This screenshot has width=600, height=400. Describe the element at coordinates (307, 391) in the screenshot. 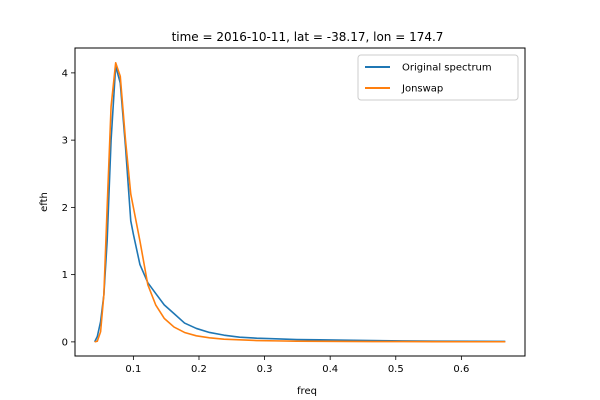

I see `x-axis-label: freq` at that location.